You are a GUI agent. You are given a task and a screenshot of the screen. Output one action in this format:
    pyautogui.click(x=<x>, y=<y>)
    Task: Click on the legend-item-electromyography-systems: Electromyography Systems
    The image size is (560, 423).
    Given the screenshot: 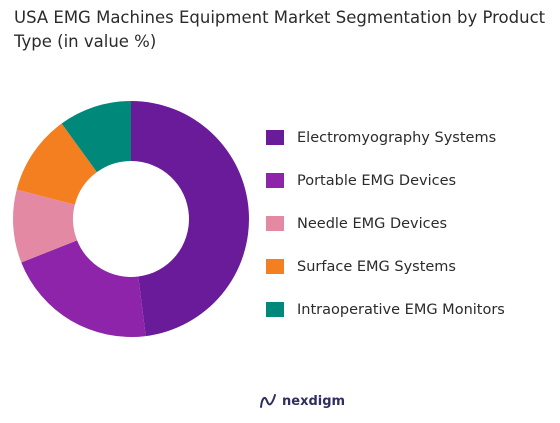 What is the action you would take?
    pyautogui.click(x=385, y=137)
    